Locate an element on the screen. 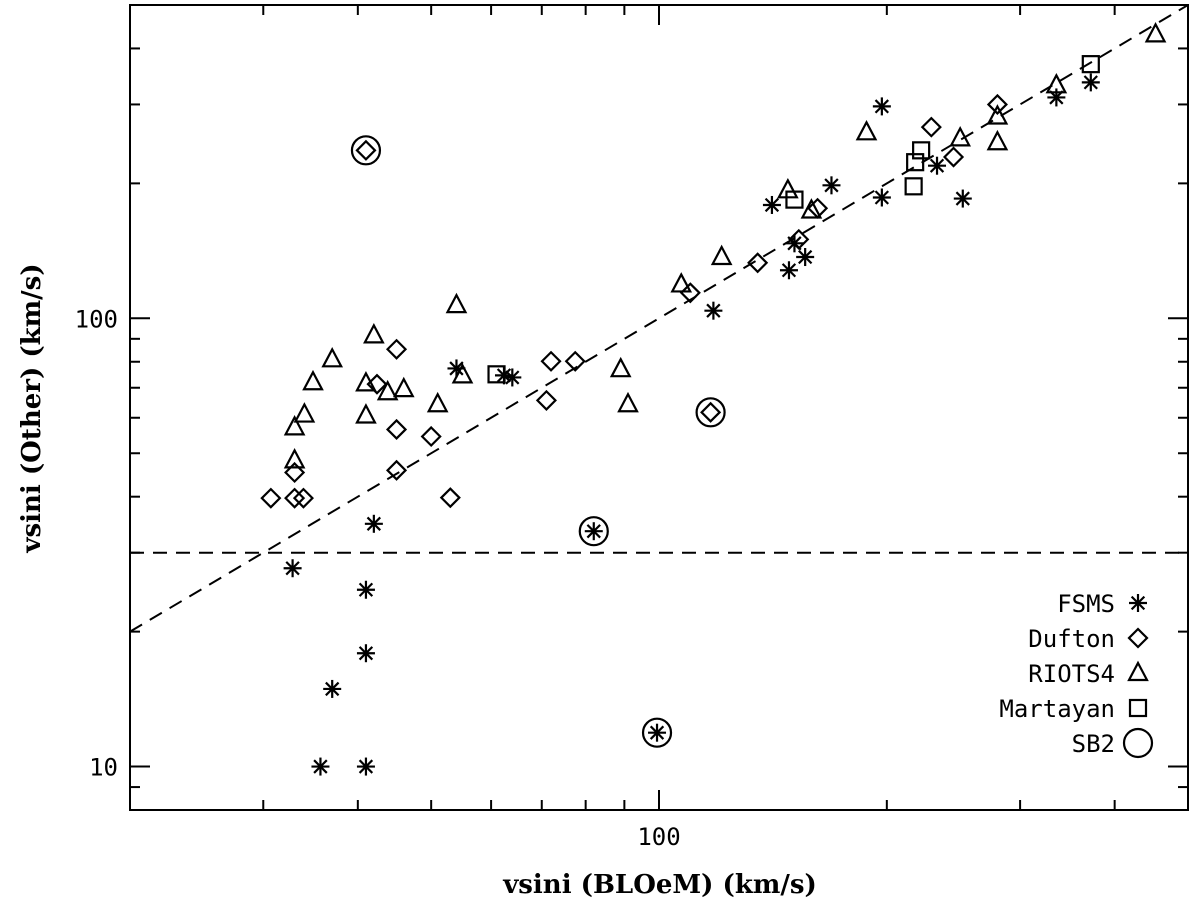 The height and width of the screenshot is (907, 1200). legend-label: SB2 is located at coordinates (1093, 744).